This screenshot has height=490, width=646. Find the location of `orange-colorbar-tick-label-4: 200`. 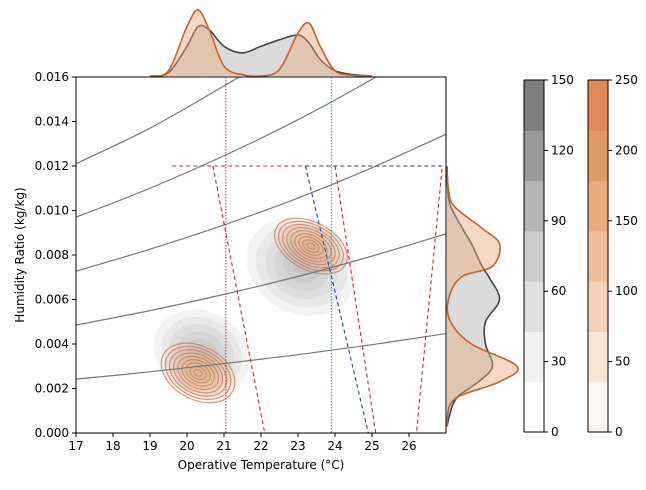

orange-colorbar-tick-label-4: 200 is located at coordinates (626, 150).